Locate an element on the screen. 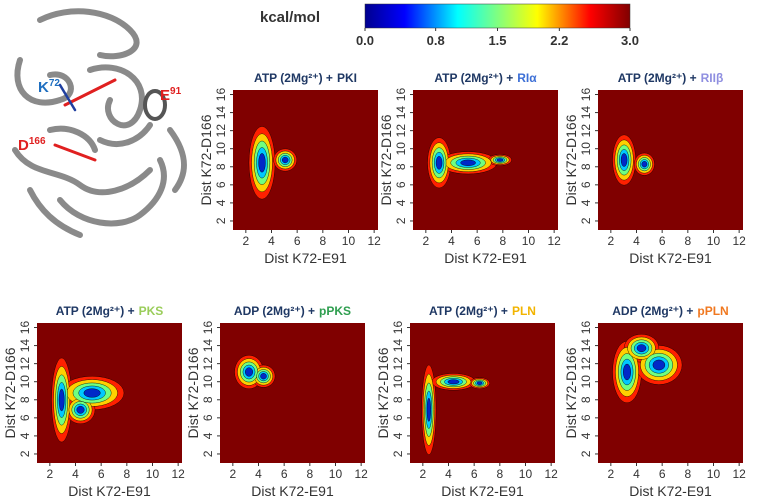 The width and height of the screenshot is (757, 501). residue-name: D is located at coordinates (23, 145).